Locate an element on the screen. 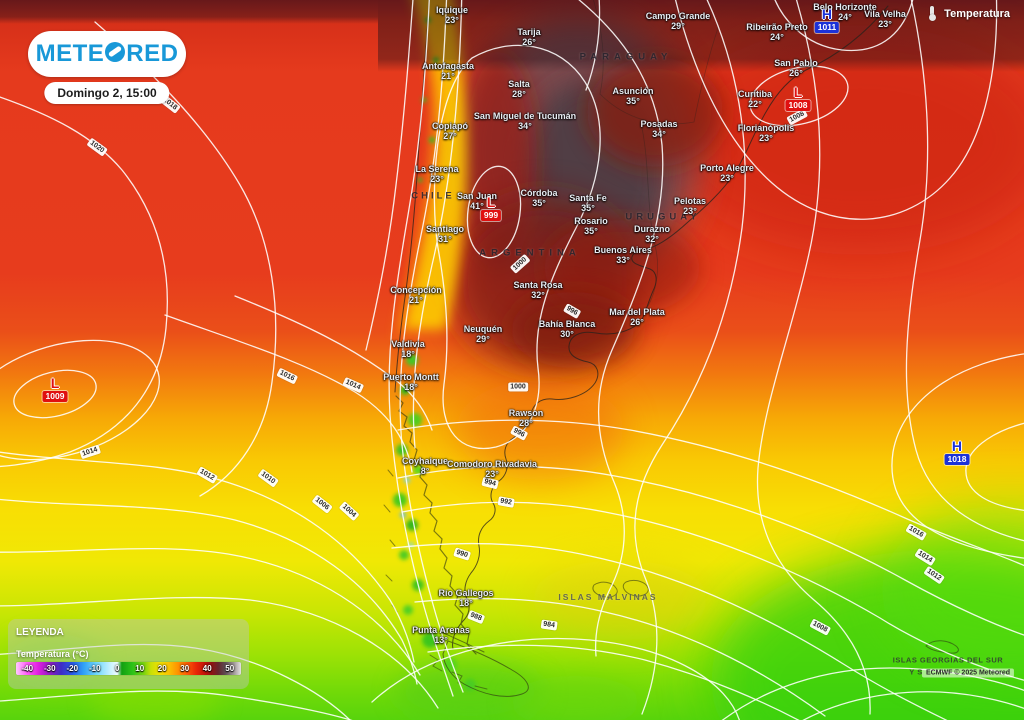 The height and width of the screenshot is (720, 1024). city-name: Posadas is located at coordinates (659, 124).